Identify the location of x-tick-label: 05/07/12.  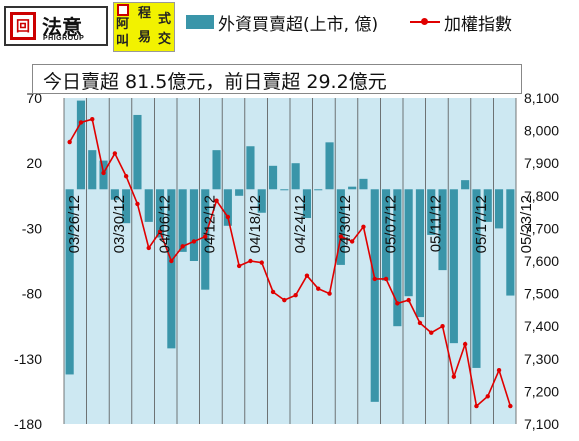
(390, 224).